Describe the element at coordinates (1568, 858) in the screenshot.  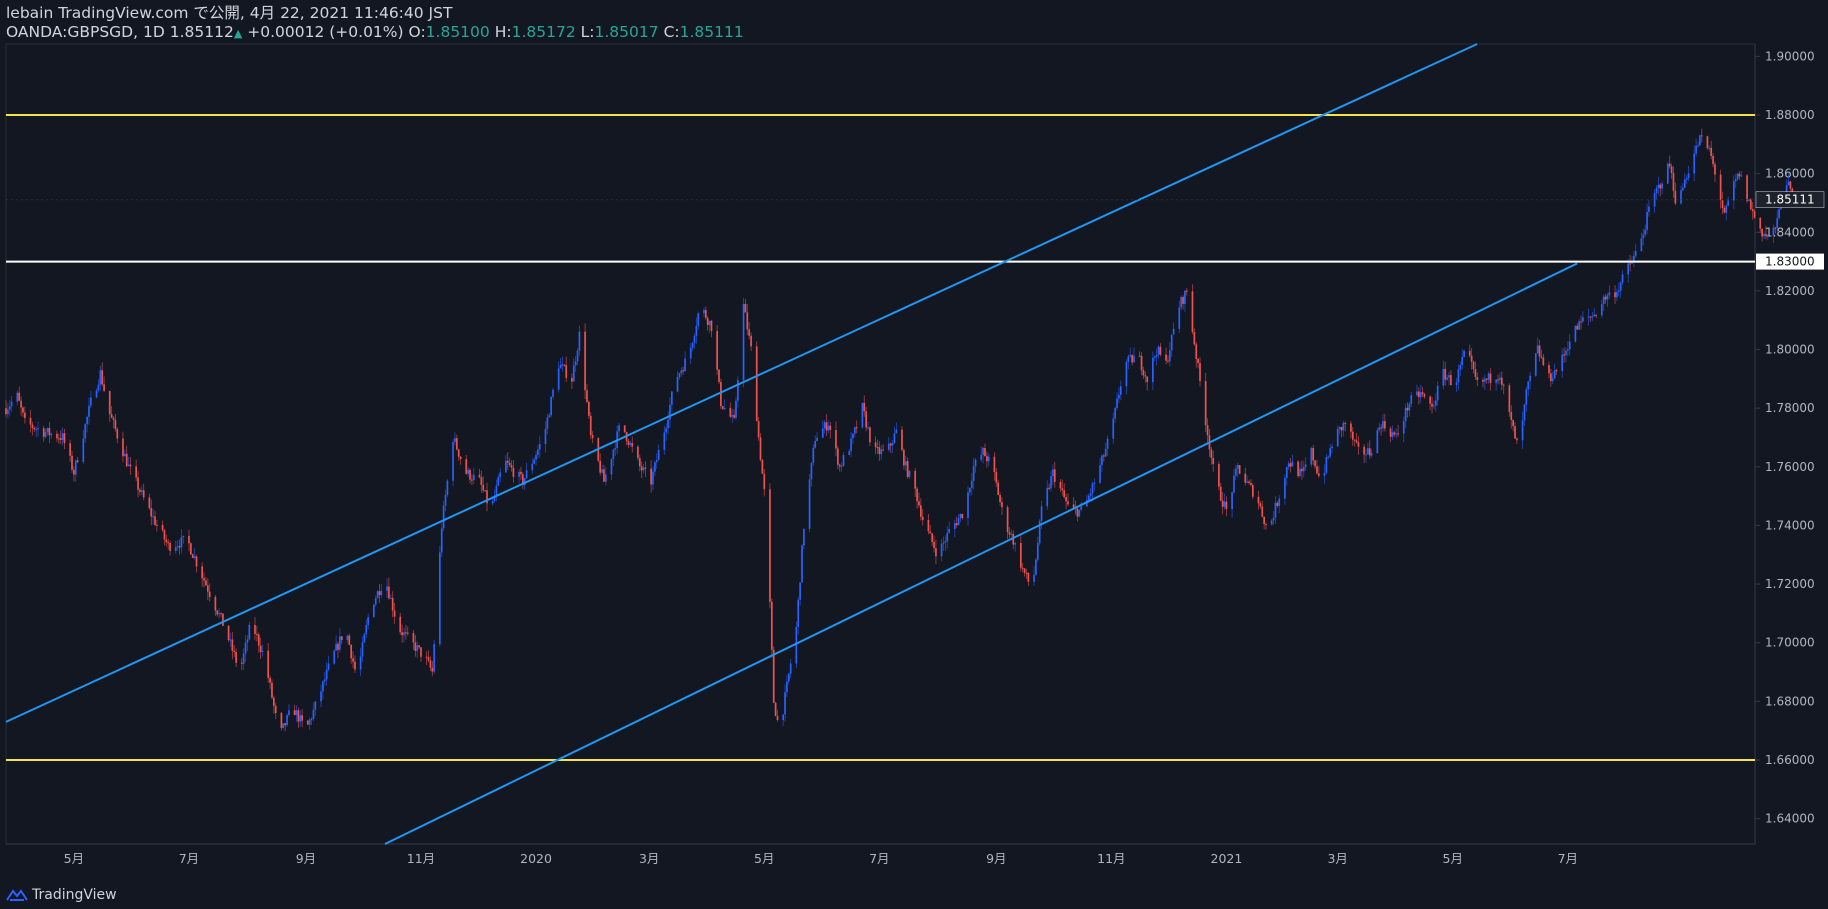
I see `x-tick-label: 7月` at that location.